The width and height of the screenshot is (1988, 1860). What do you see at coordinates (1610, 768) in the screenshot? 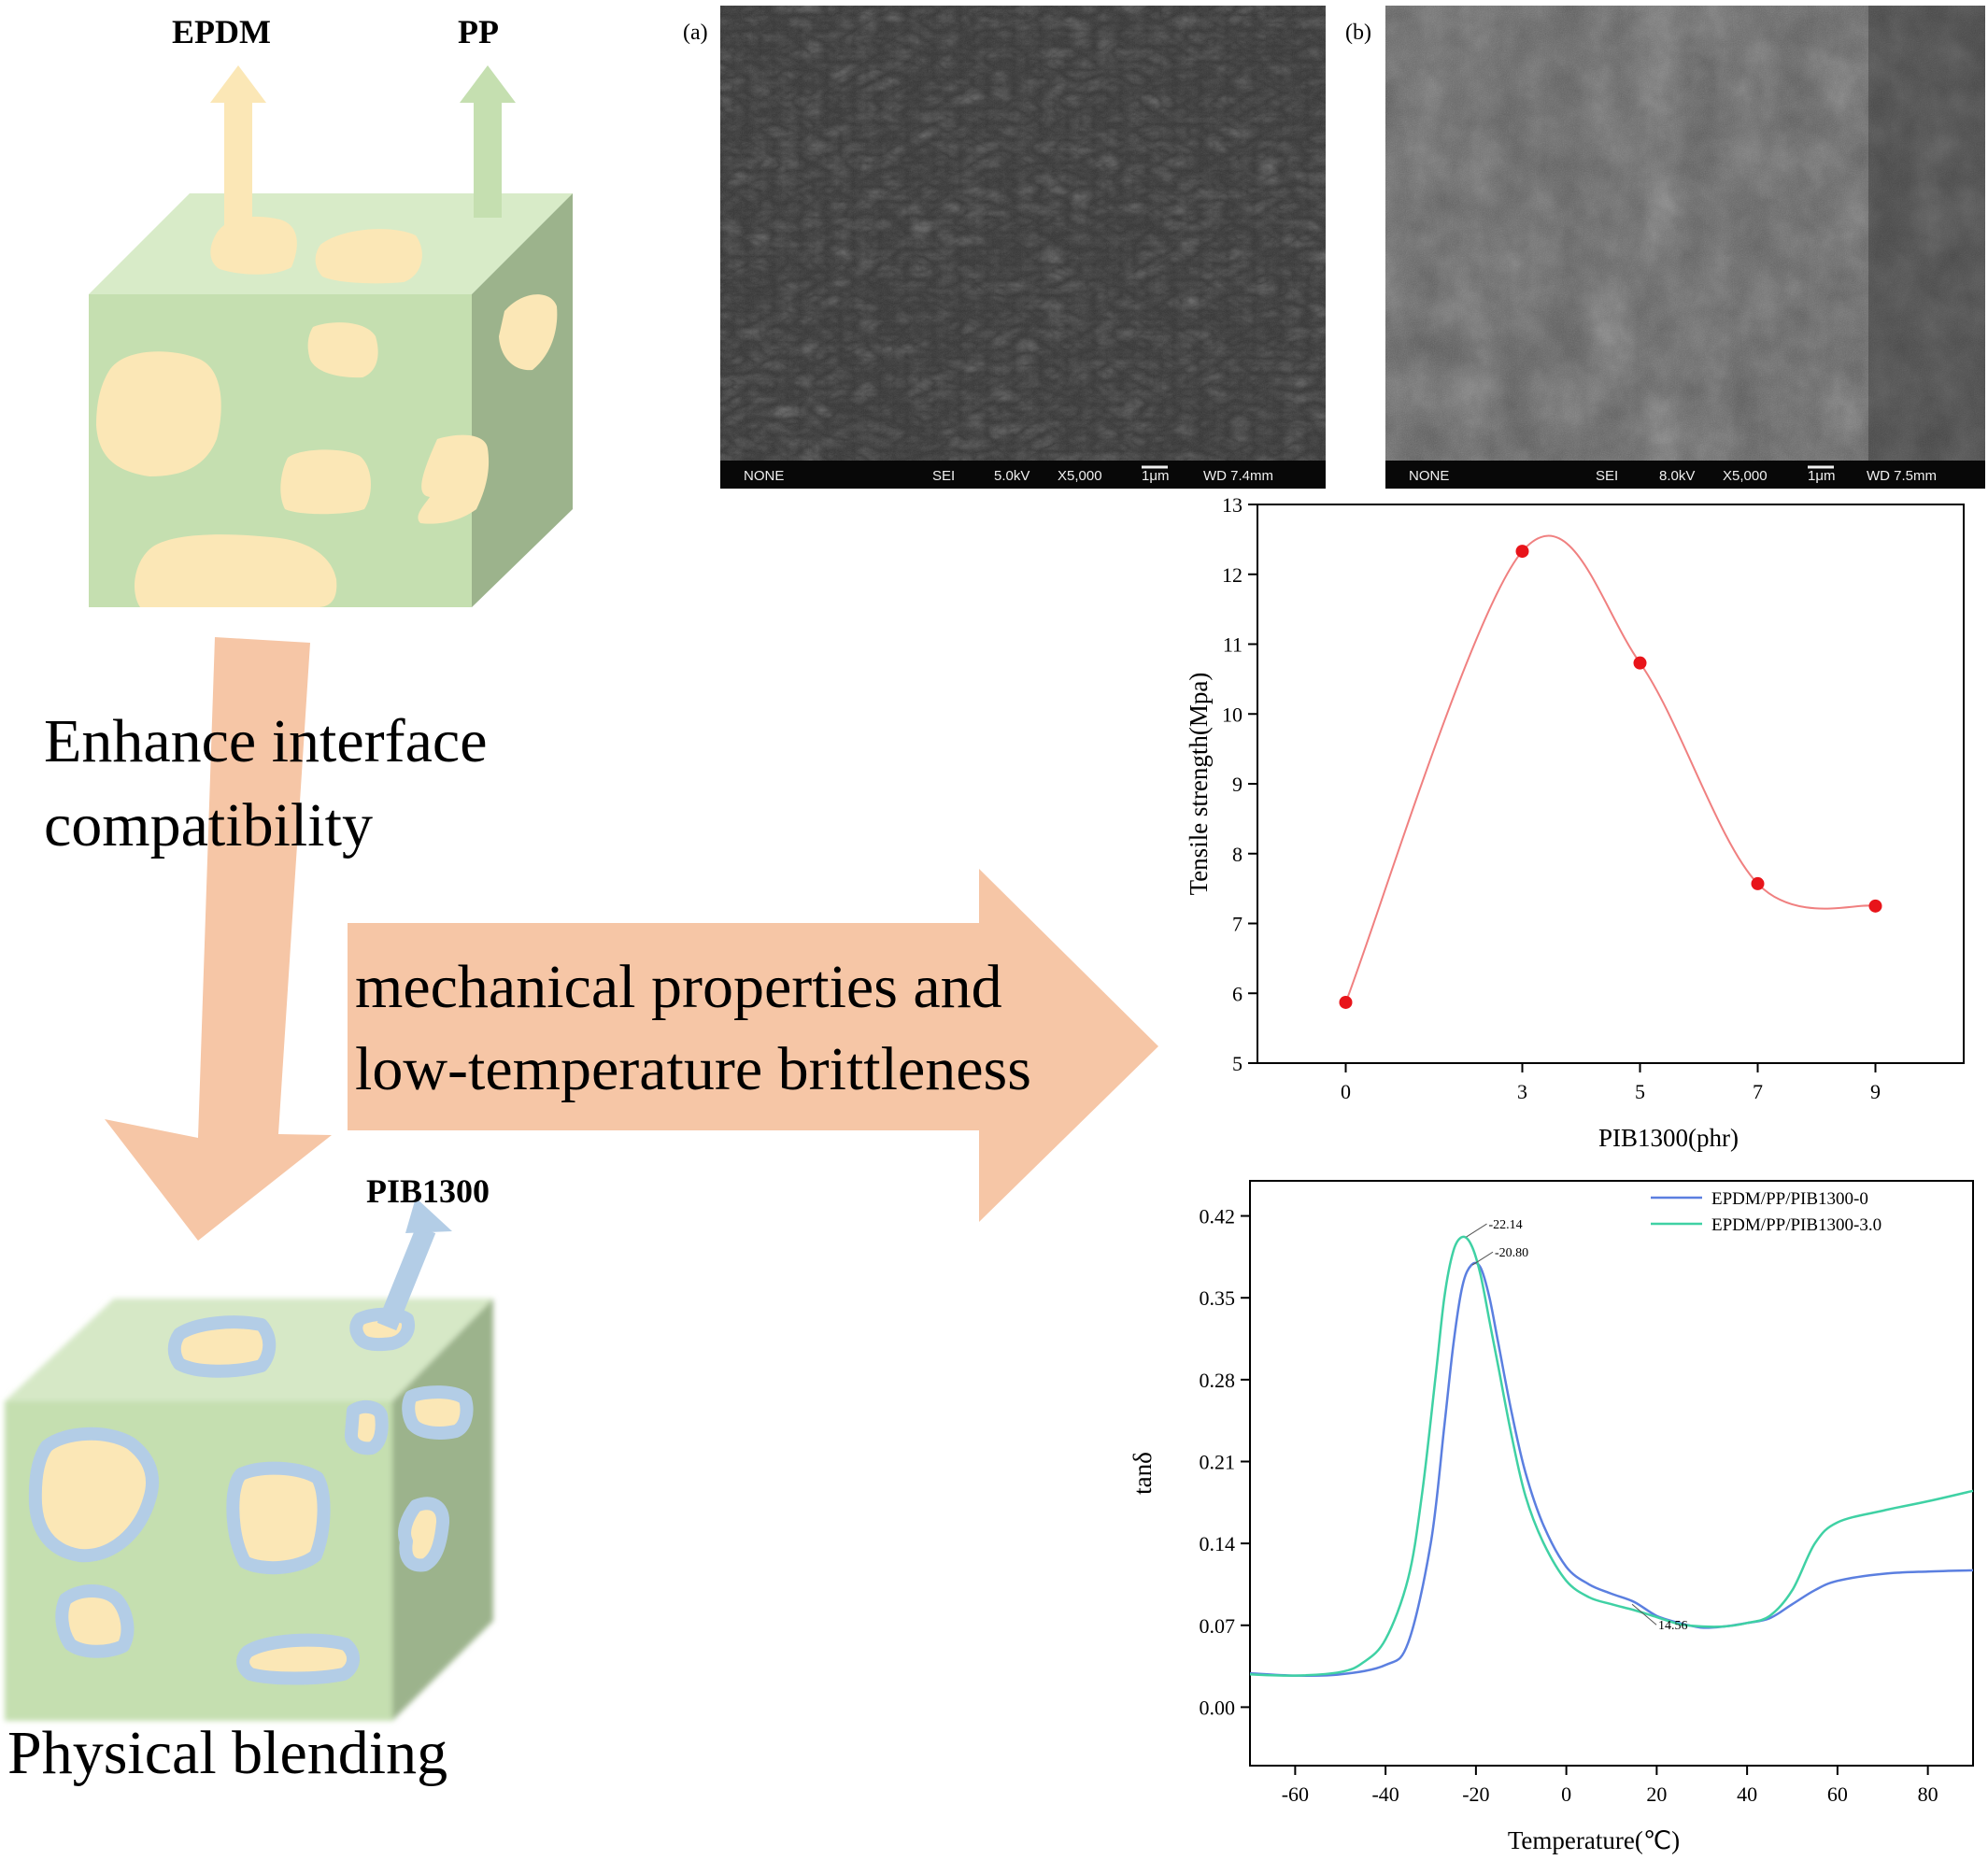
I see `tensile-curve` at bounding box center [1610, 768].